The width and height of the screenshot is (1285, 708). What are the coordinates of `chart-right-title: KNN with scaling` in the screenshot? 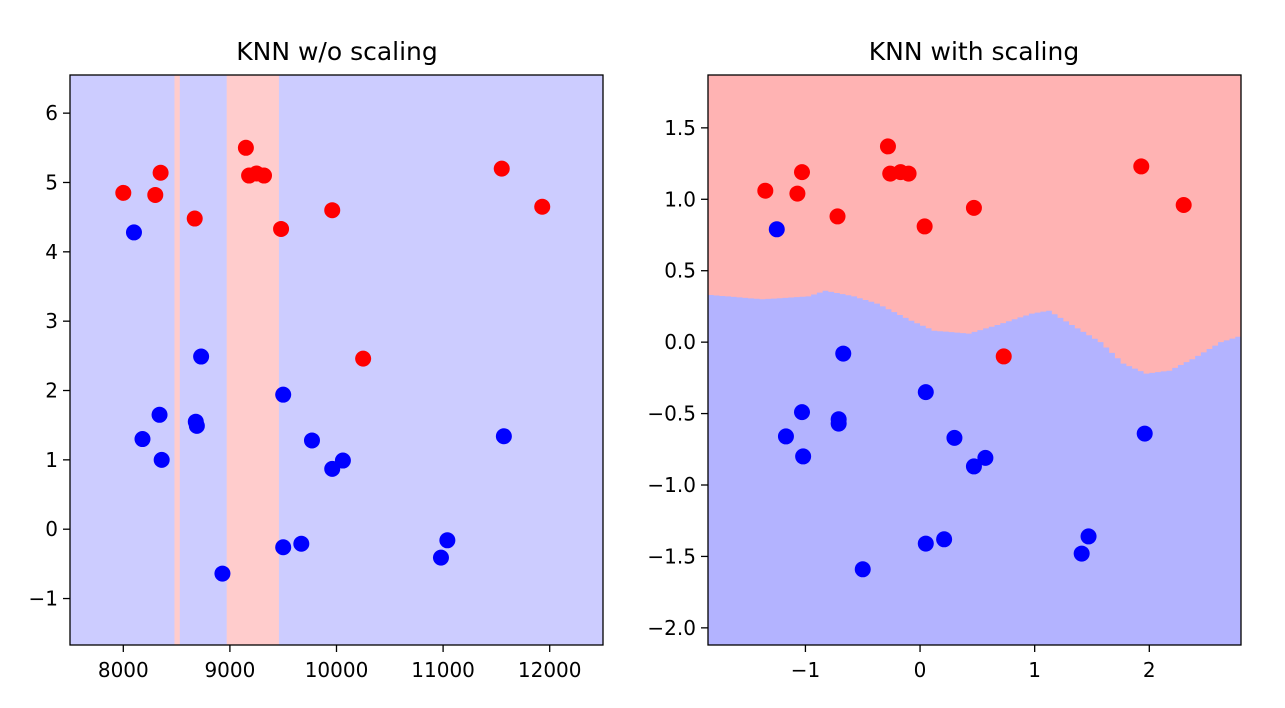 It's located at (974, 51).